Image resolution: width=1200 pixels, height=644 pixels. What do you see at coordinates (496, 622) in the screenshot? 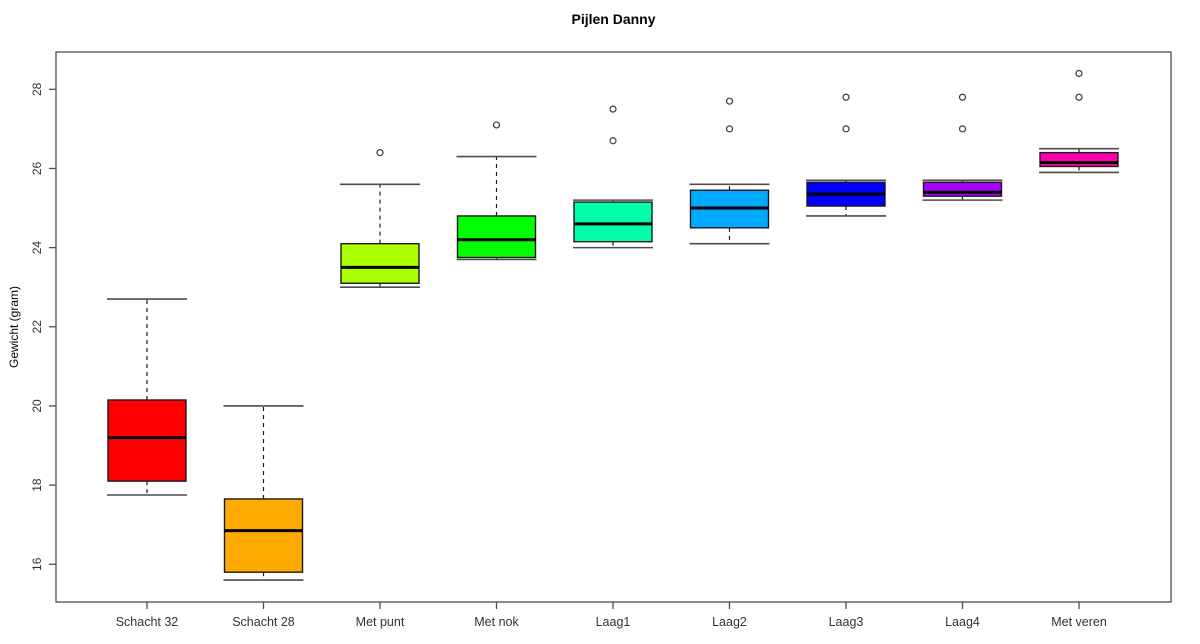
I see `x-tick-label: Met nok` at bounding box center [496, 622].